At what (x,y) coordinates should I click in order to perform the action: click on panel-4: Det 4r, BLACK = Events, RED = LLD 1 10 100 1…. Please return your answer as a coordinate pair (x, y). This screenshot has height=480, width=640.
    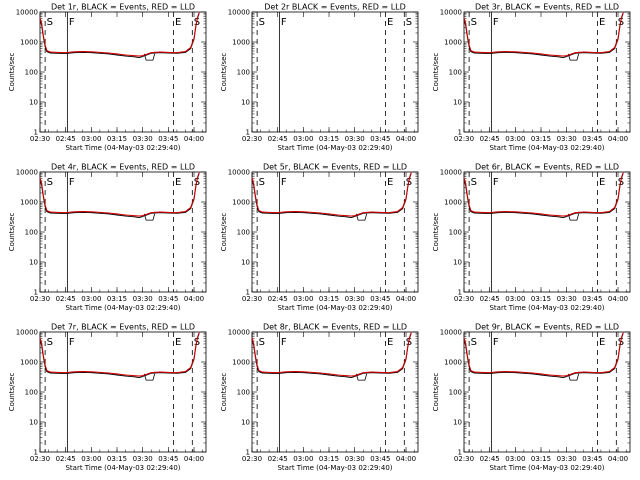
    Looking at the image, I should click on (107, 237).